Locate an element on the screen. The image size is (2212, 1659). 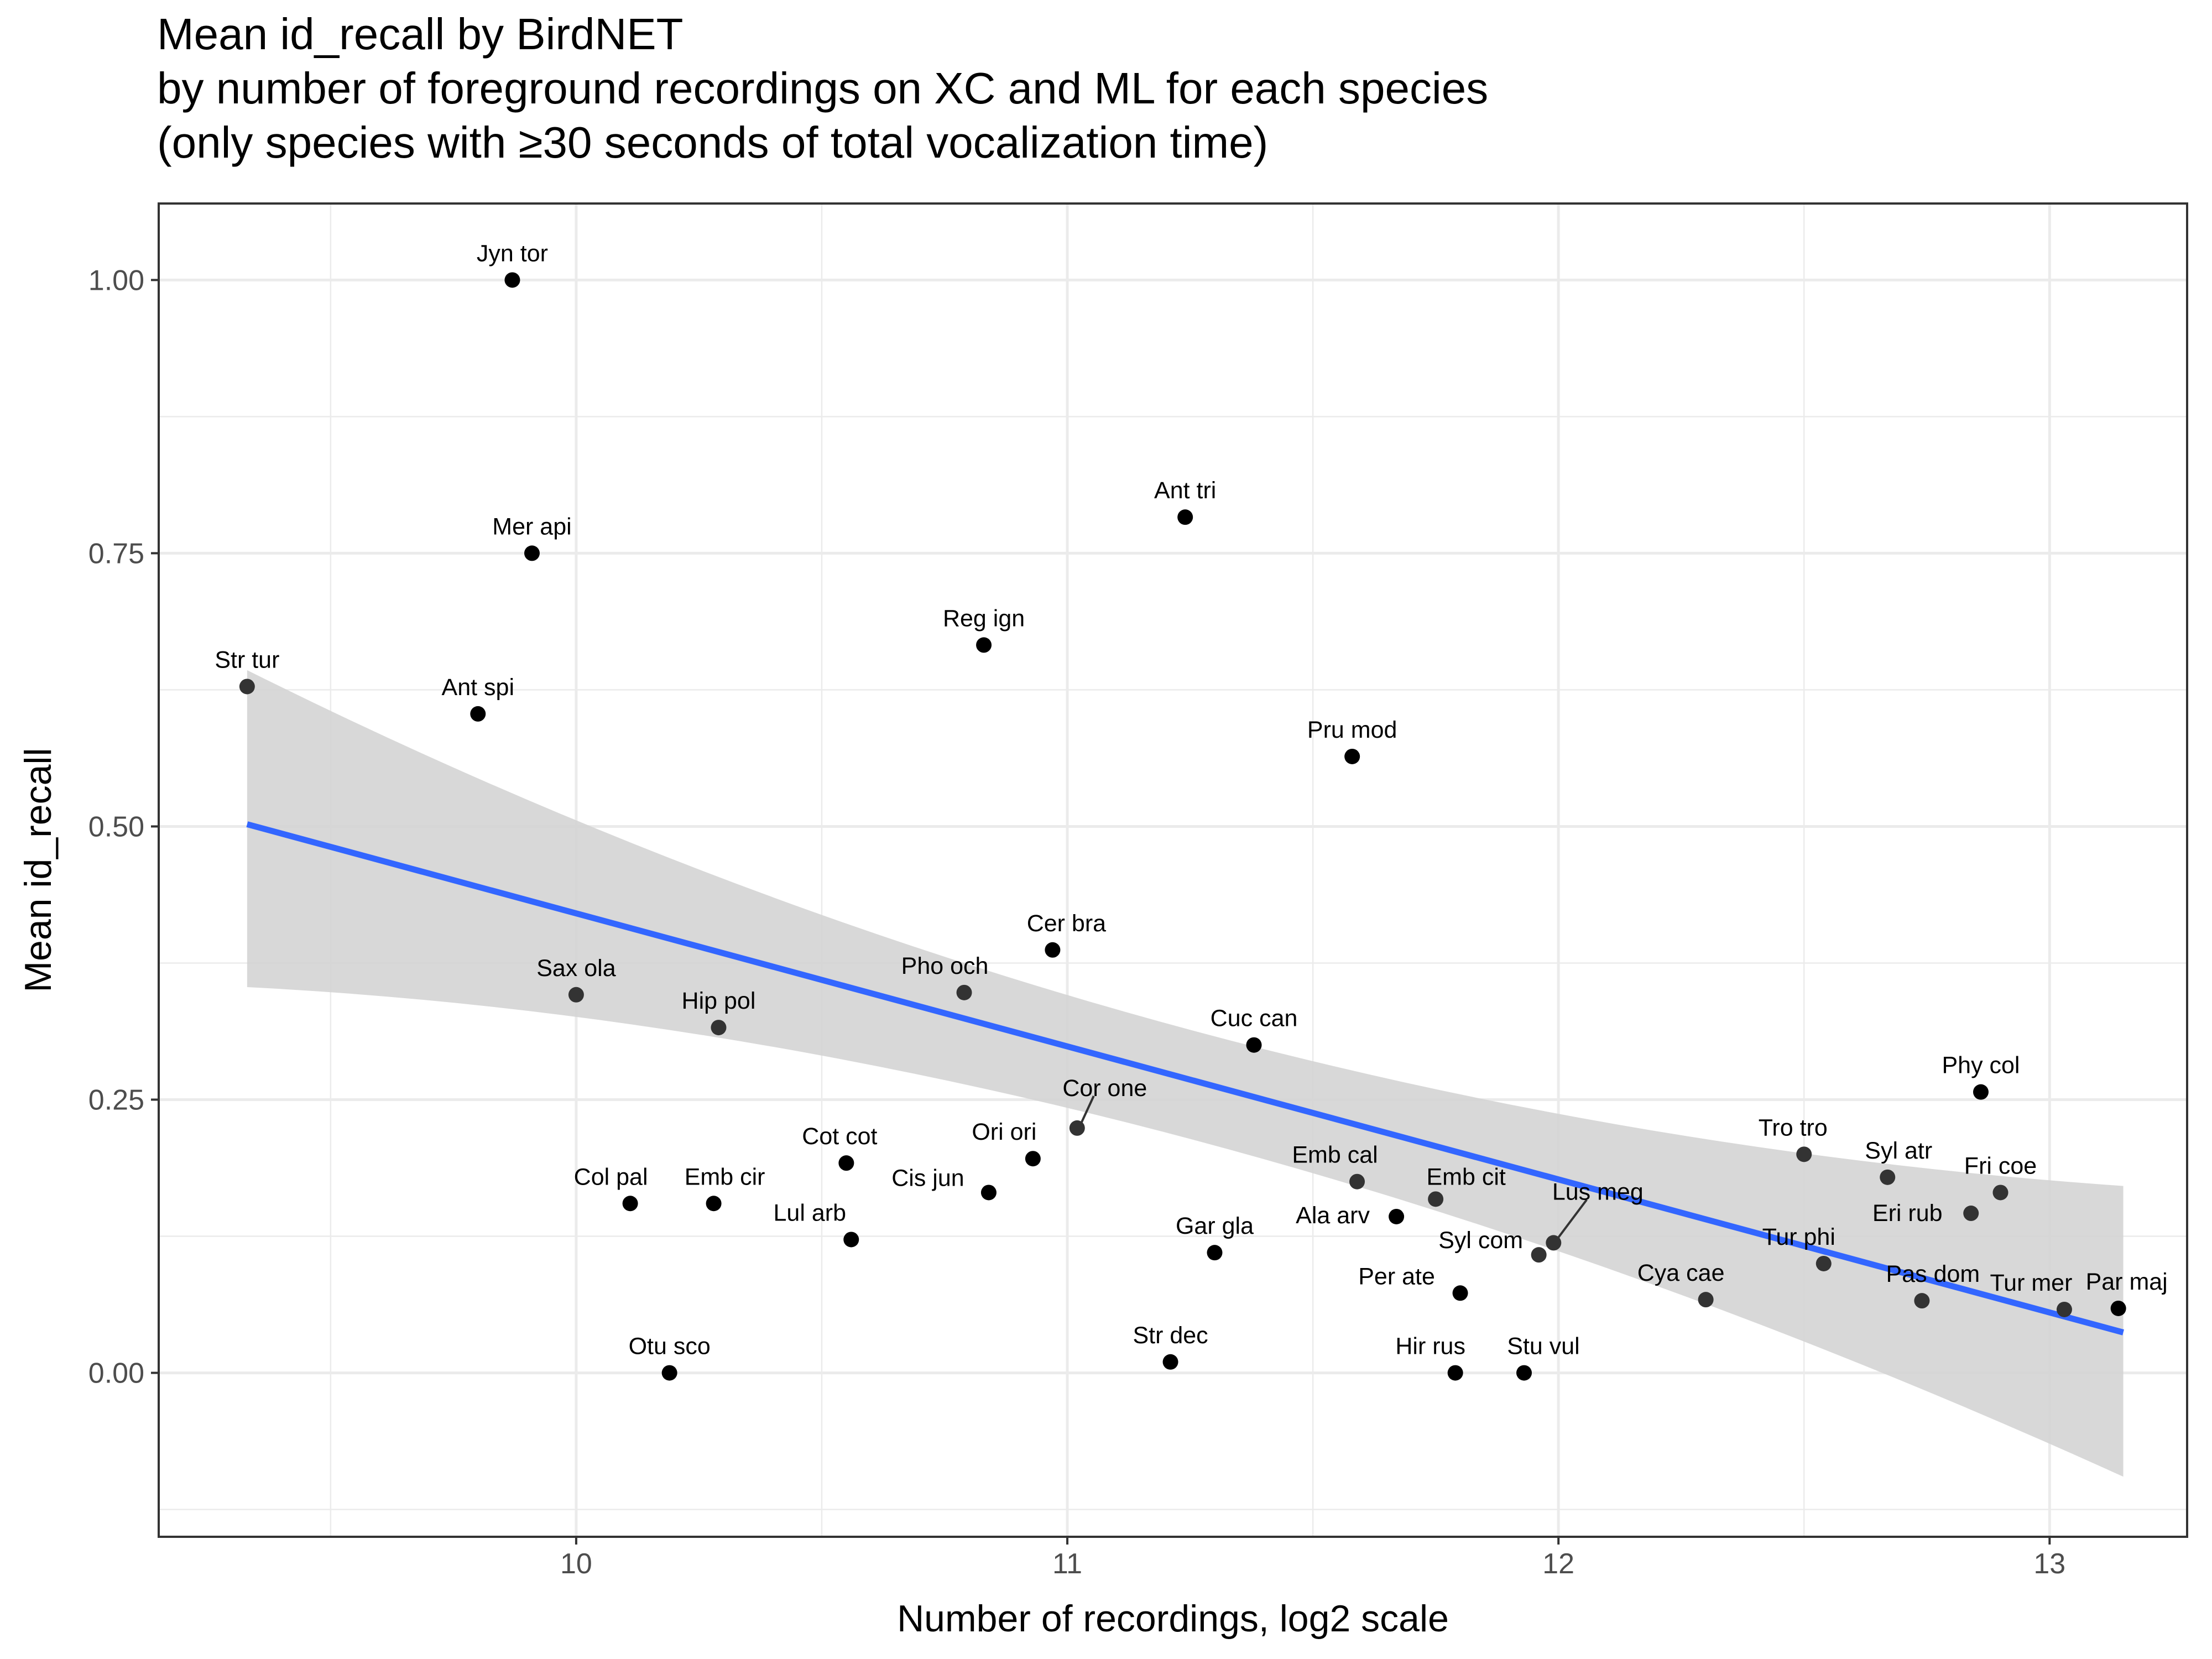
point-label: Per ate is located at coordinates (1396, 1276).